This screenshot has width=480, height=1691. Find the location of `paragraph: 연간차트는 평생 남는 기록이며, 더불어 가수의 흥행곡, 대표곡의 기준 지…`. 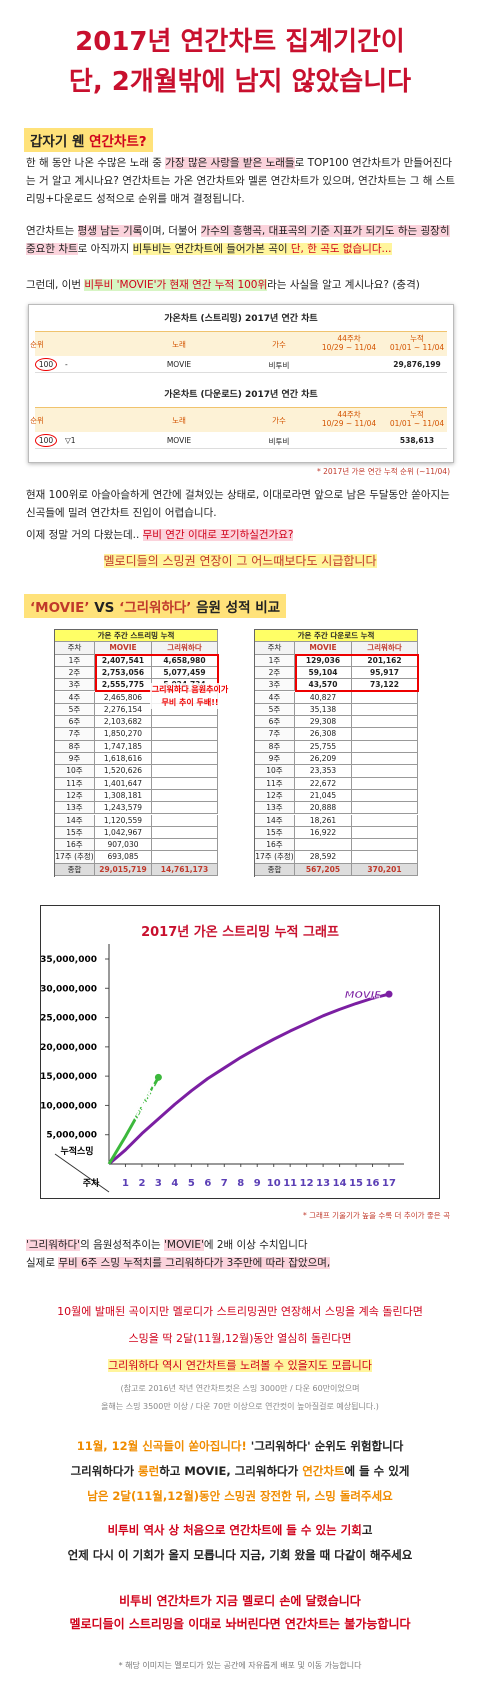

paragraph: 연간차트는 평생 남는 기록이며, 더불어 가수의 흥행곡, 대표곡의 기준 지… is located at coordinates (241, 240).